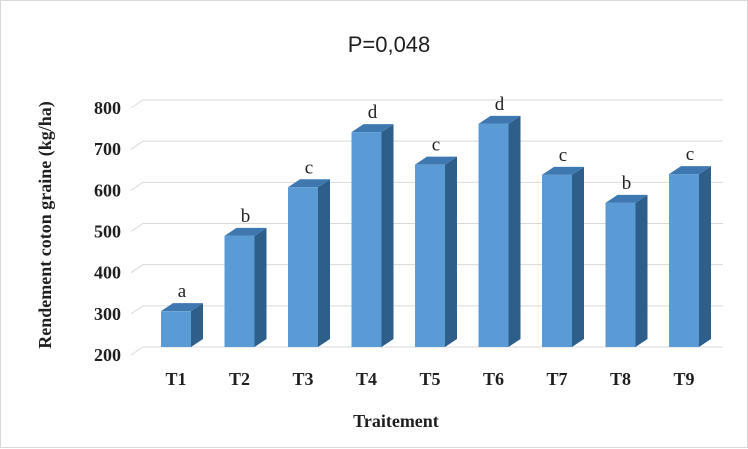 This screenshot has width=748, height=449. I want to click on y-tick-label: 500, so click(107, 232).